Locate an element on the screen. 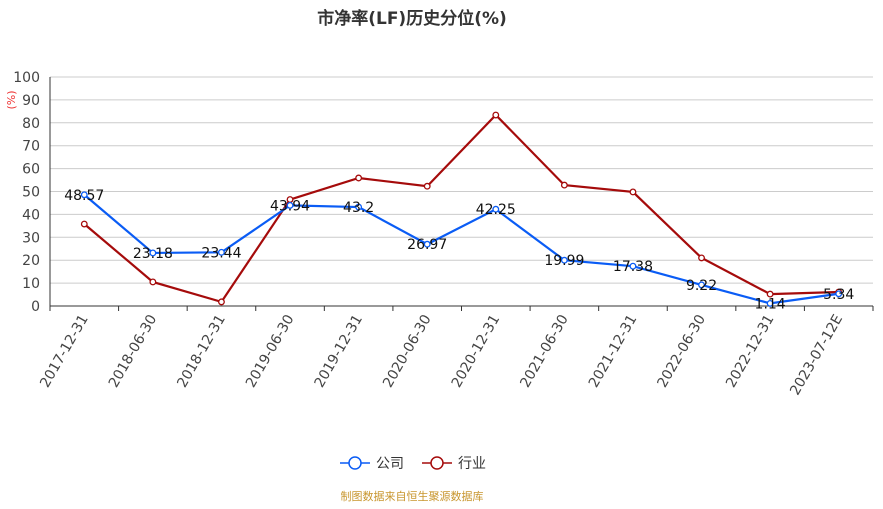 This screenshot has width=883, height=509. x-tick-label: 2018-06-30 is located at coordinates (133, 351).